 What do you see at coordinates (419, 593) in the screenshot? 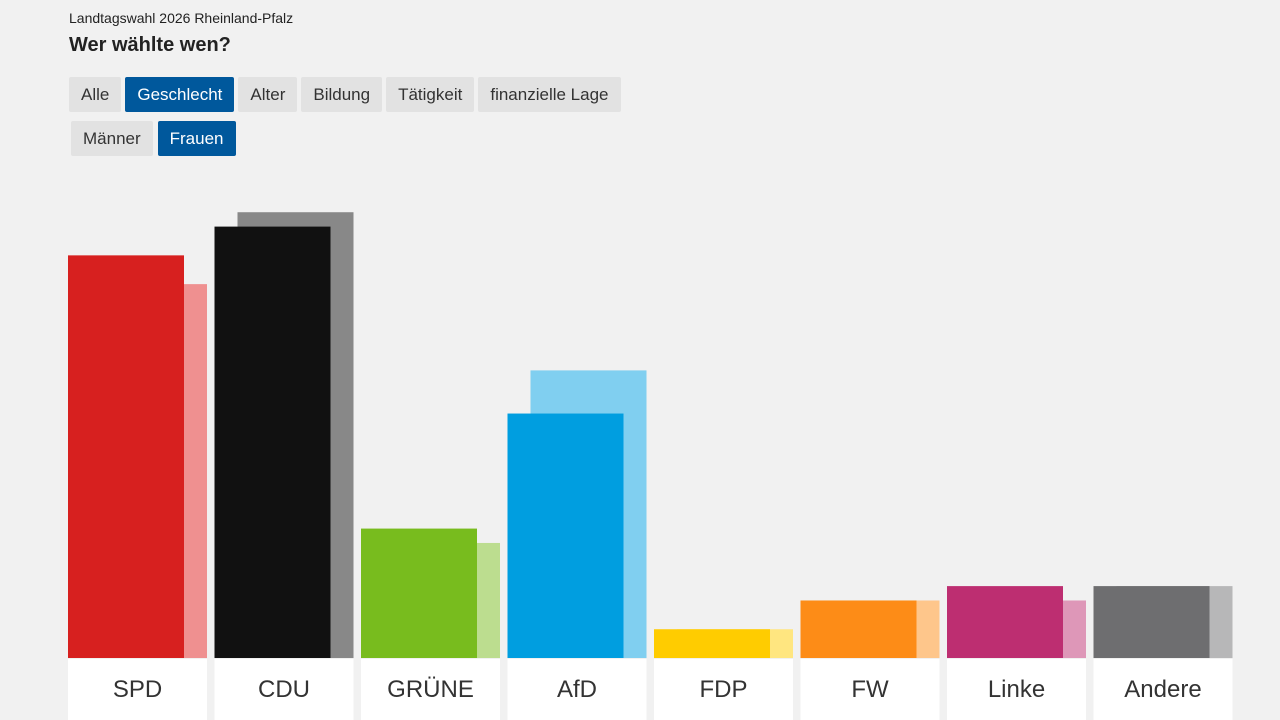
I see `bar-grüne` at bounding box center [419, 593].